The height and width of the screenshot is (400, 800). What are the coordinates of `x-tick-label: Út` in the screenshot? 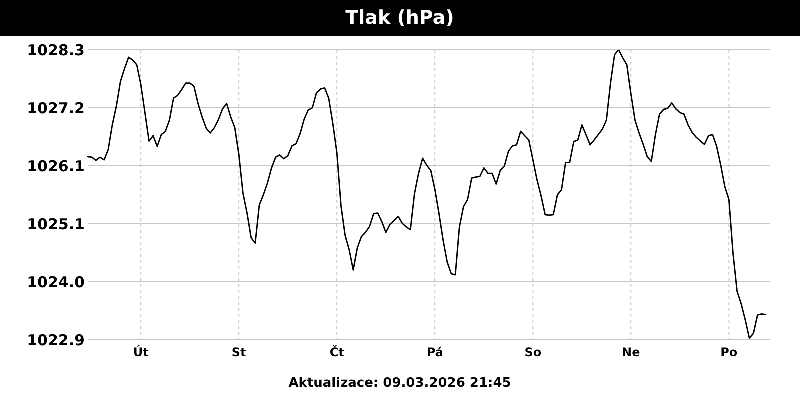 It's located at (141, 352).